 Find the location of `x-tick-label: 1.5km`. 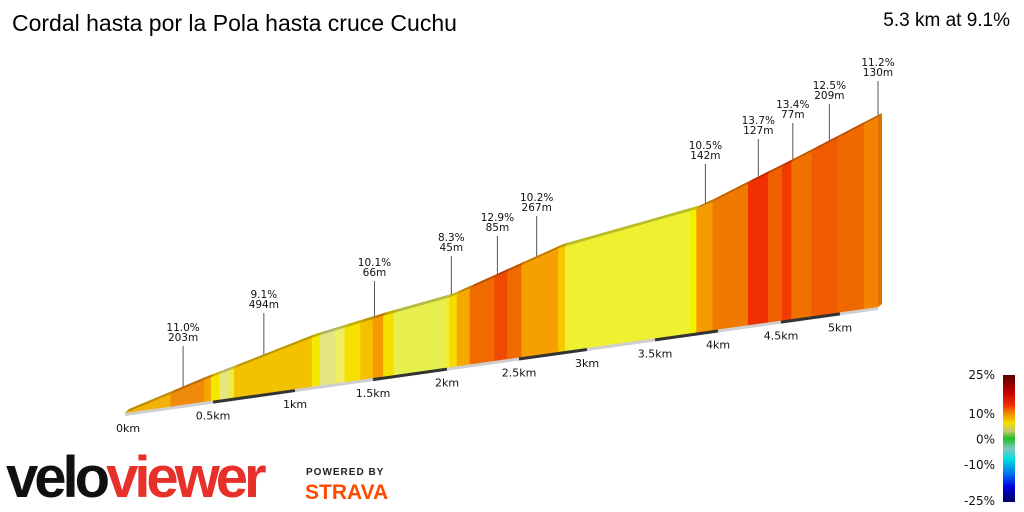

x-tick-label: 1.5km is located at coordinates (373, 393).